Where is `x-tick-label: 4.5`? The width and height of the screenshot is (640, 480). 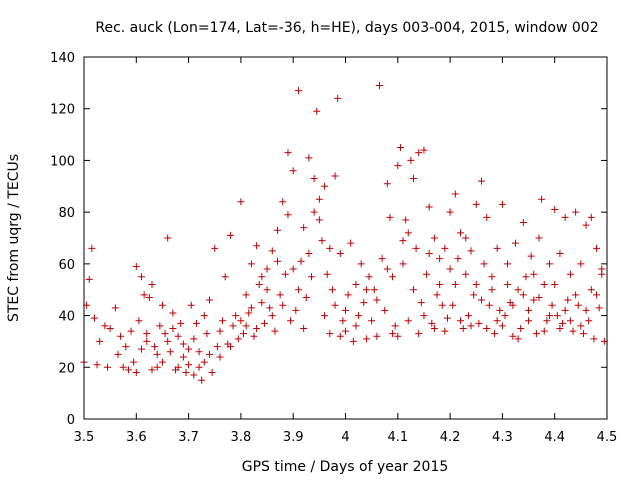 x-tick-label: 4.5 is located at coordinates (607, 437).